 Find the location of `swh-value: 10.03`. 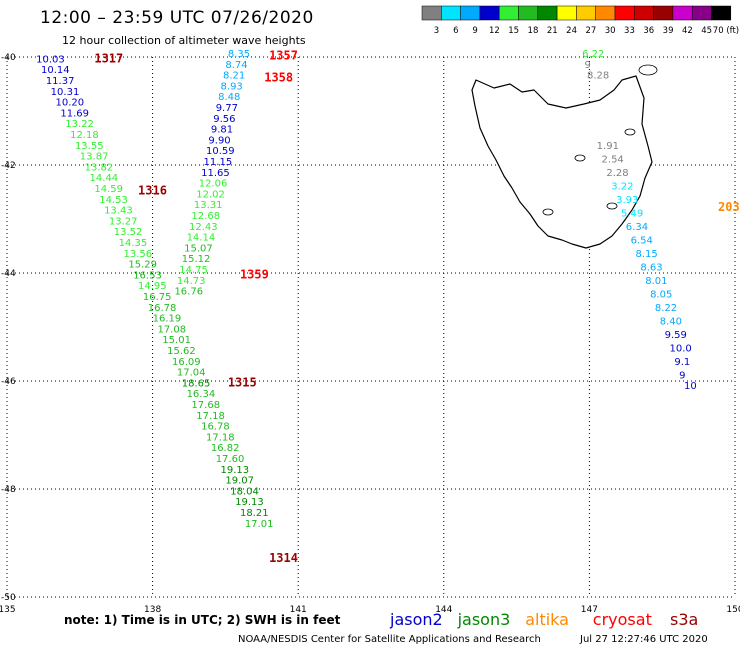

swh-value: 10.03 is located at coordinates (50, 59).